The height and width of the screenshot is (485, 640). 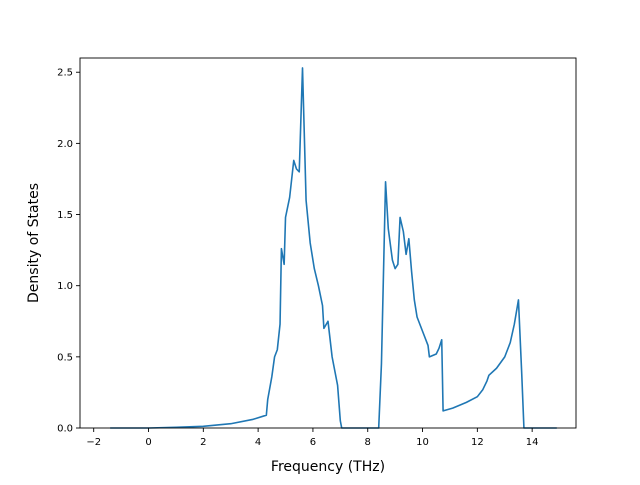 What do you see at coordinates (65, 73) in the screenshot?
I see `y-tick-label: 2.5` at bounding box center [65, 73].